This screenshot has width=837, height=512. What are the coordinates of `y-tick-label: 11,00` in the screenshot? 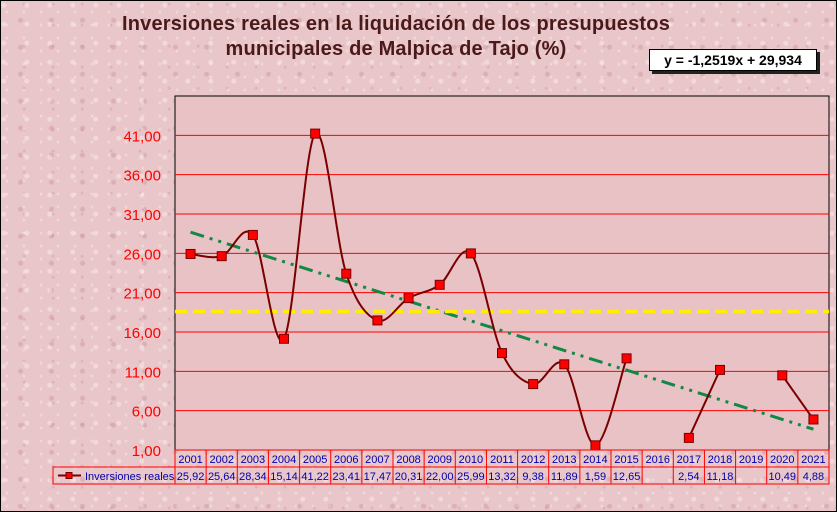 It's located at (143, 372).